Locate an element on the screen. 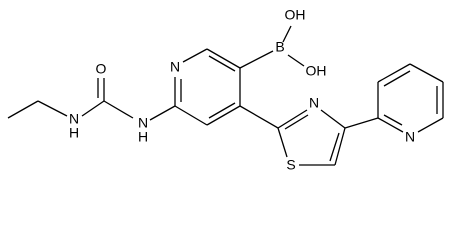  atom-label: O is located at coordinates (101, 69).